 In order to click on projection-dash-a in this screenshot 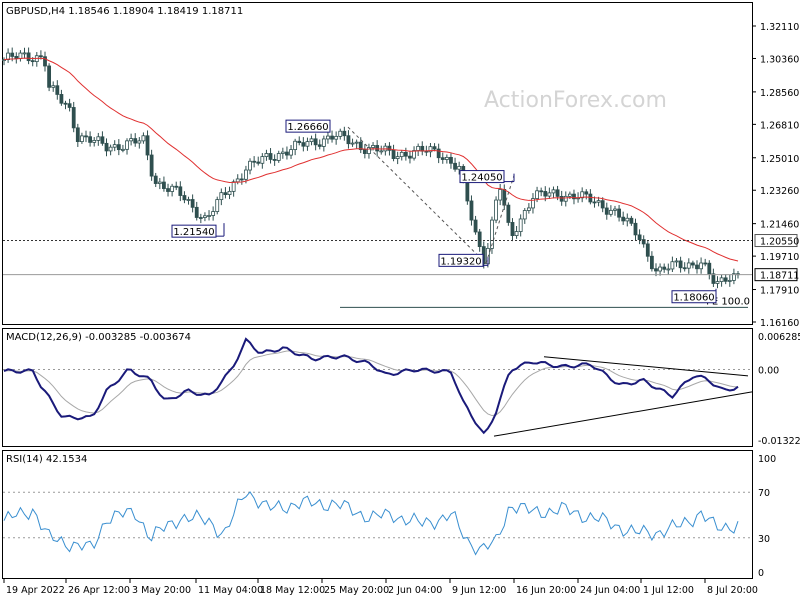, I will do `click(417, 195)`.